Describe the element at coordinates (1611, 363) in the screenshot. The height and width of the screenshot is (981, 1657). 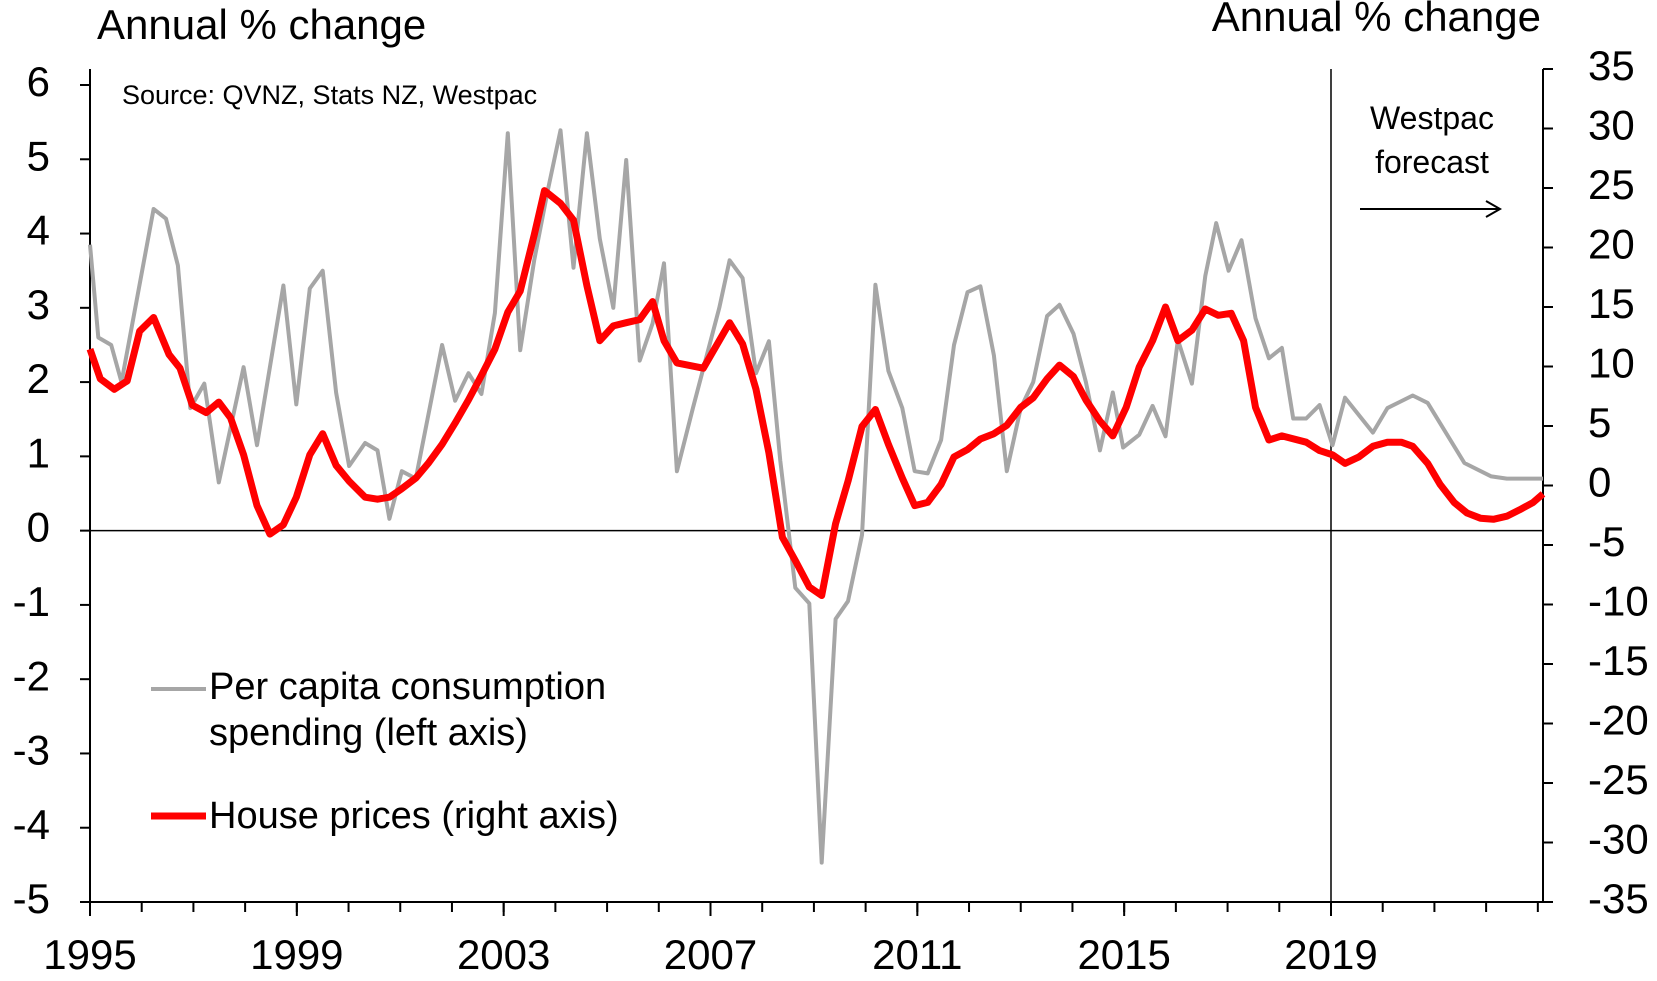
I see `y2-tick-label: 10` at that location.